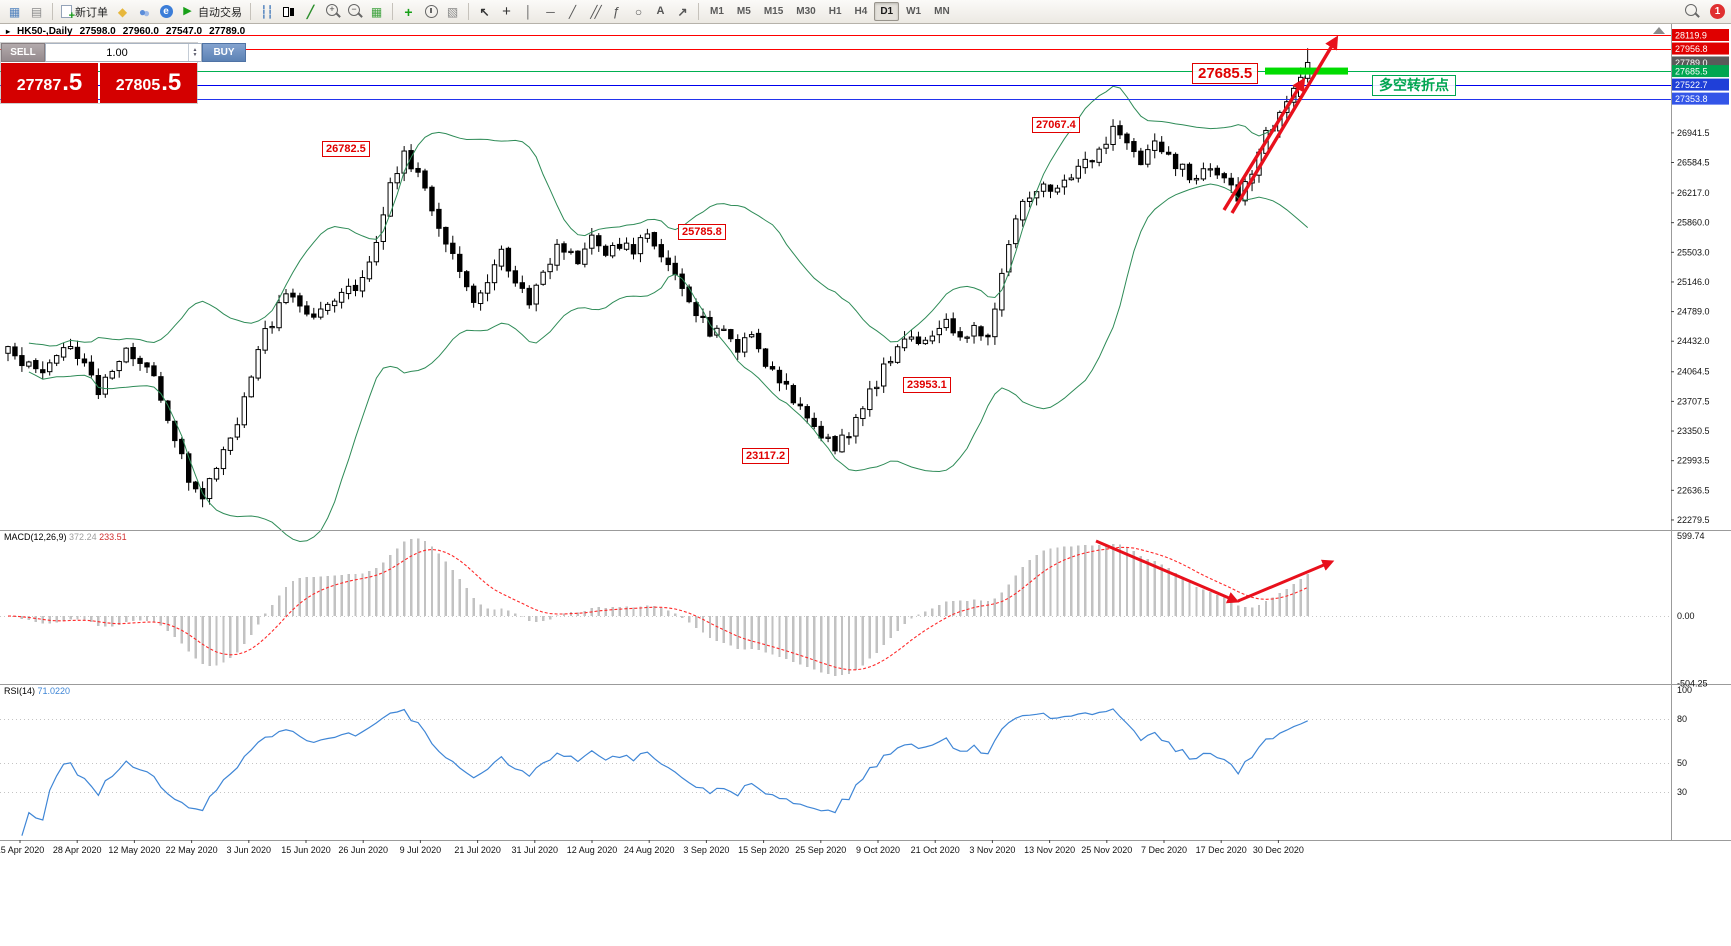  I want to click on sell-button: SELL, so click(23, 52).